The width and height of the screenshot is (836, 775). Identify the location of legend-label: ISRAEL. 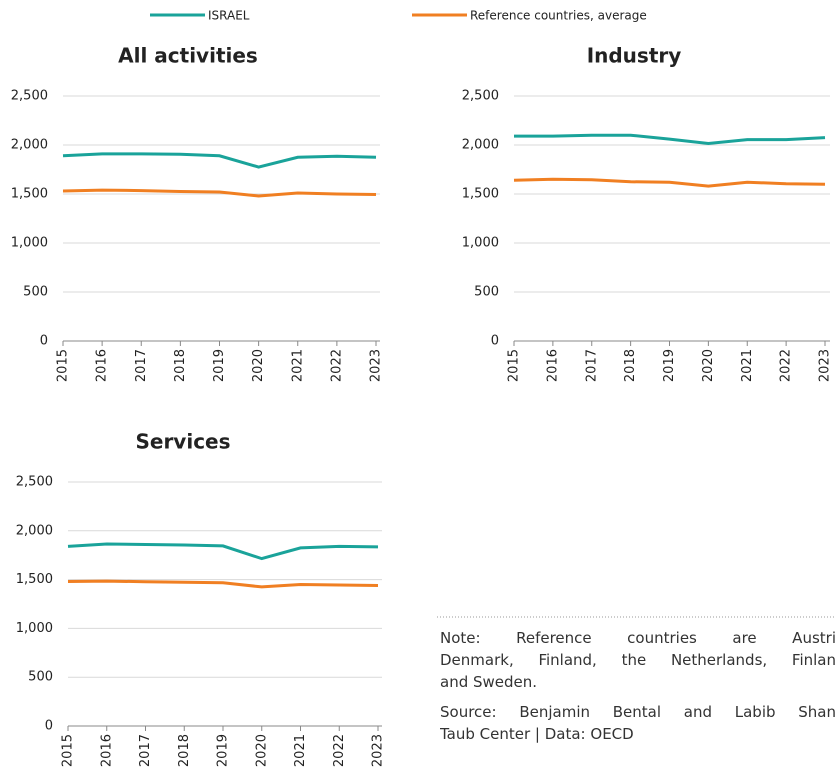
(229, 16).